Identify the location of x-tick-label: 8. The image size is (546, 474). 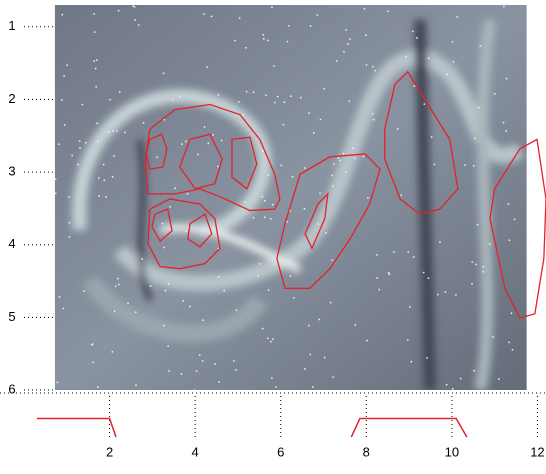
(366, 451).